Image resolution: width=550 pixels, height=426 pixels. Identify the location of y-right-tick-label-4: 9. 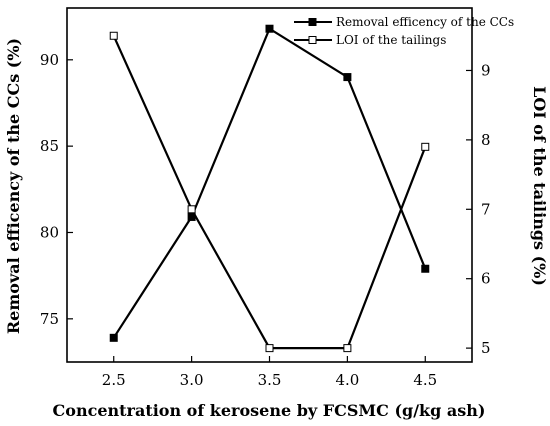
(486, 70).